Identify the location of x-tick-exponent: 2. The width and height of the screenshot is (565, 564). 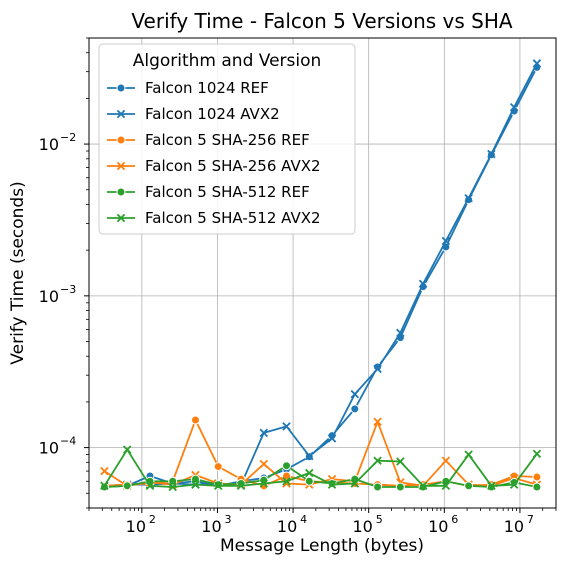
(152, 519).